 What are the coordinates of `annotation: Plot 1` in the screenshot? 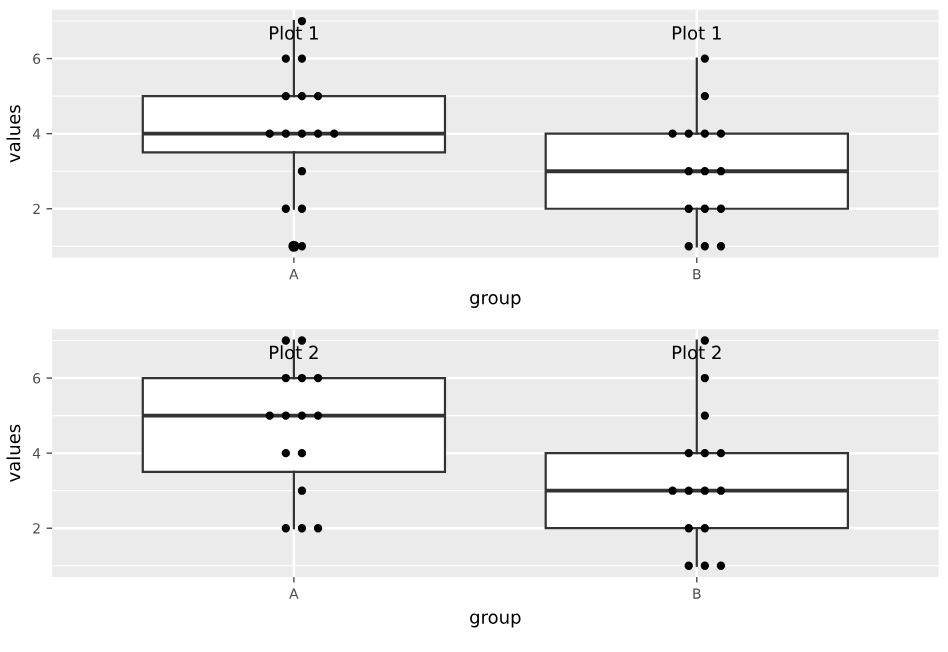 It's located at (696, 32).